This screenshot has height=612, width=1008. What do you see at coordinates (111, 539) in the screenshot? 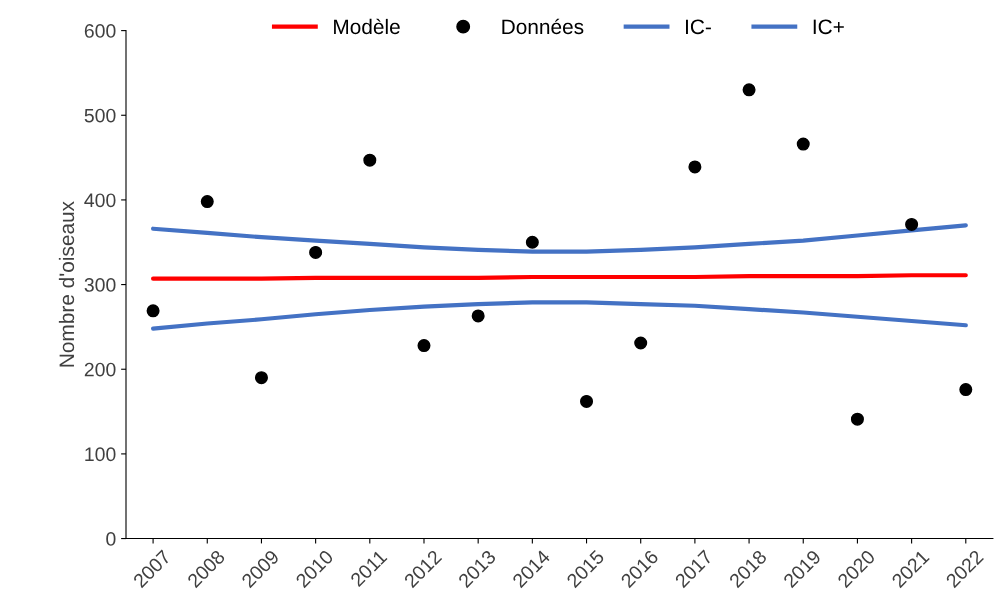
I see `y-tick-label: 0` at bounding box center [111, 539].